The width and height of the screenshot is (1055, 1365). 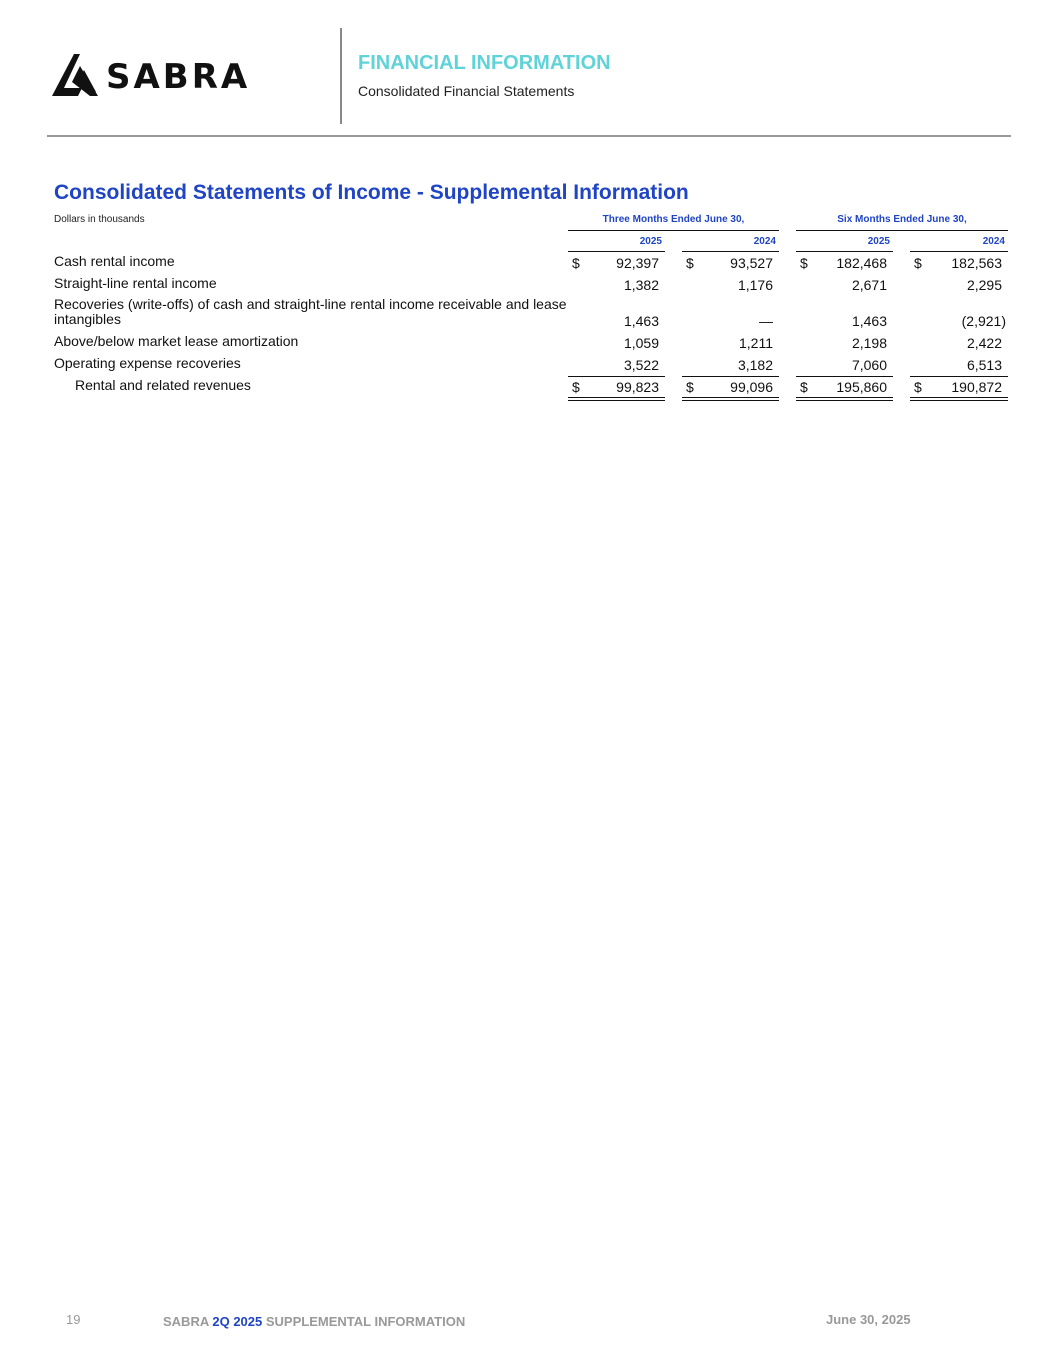 What do you see at coordinates (641, 285) in the screenshot?
I see `value-cell: 1,382` at bounding box center [641, 285].